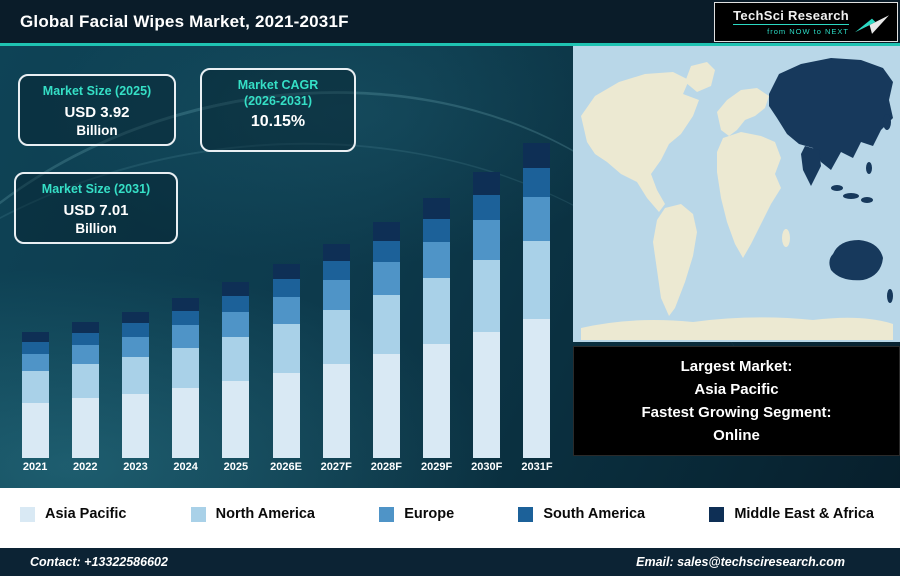 This screenshot has width=900, height=576. Describe the element at coordinates (265, 514) in the screenshot. I see `legend-label: North America` at that location.